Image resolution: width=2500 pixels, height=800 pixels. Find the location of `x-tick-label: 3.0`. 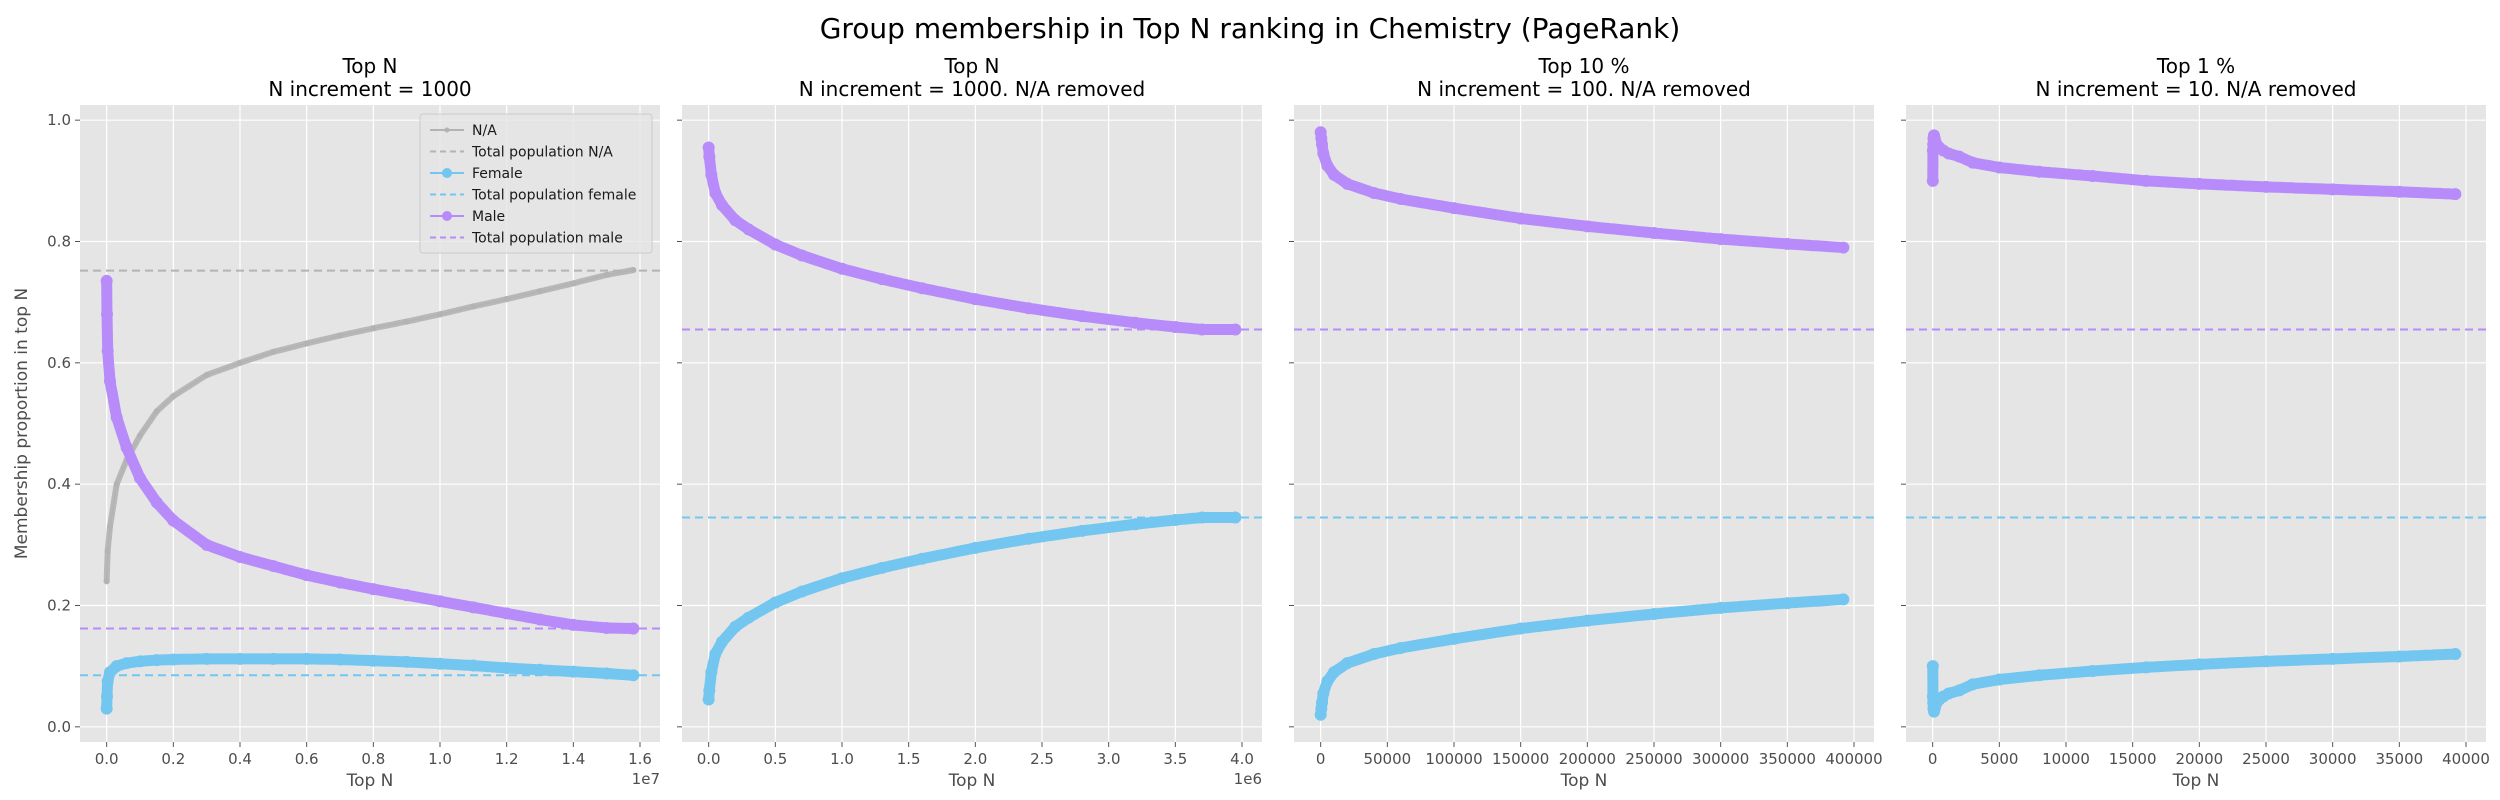

x-tick-label: 3.0 is located at coordinates (1109, 759).